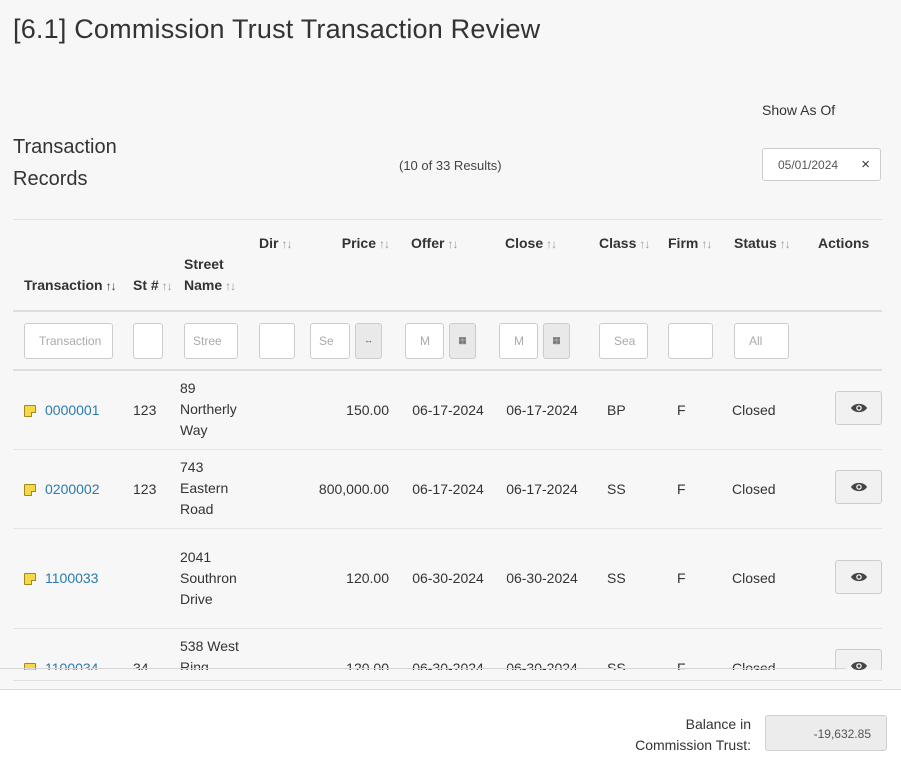  Describe the element at coordinates (447, 341) in the screenshot. I see `filter-row: Transaction Stree Se ↔ M ▦ M ▦ Sea All` at that location.